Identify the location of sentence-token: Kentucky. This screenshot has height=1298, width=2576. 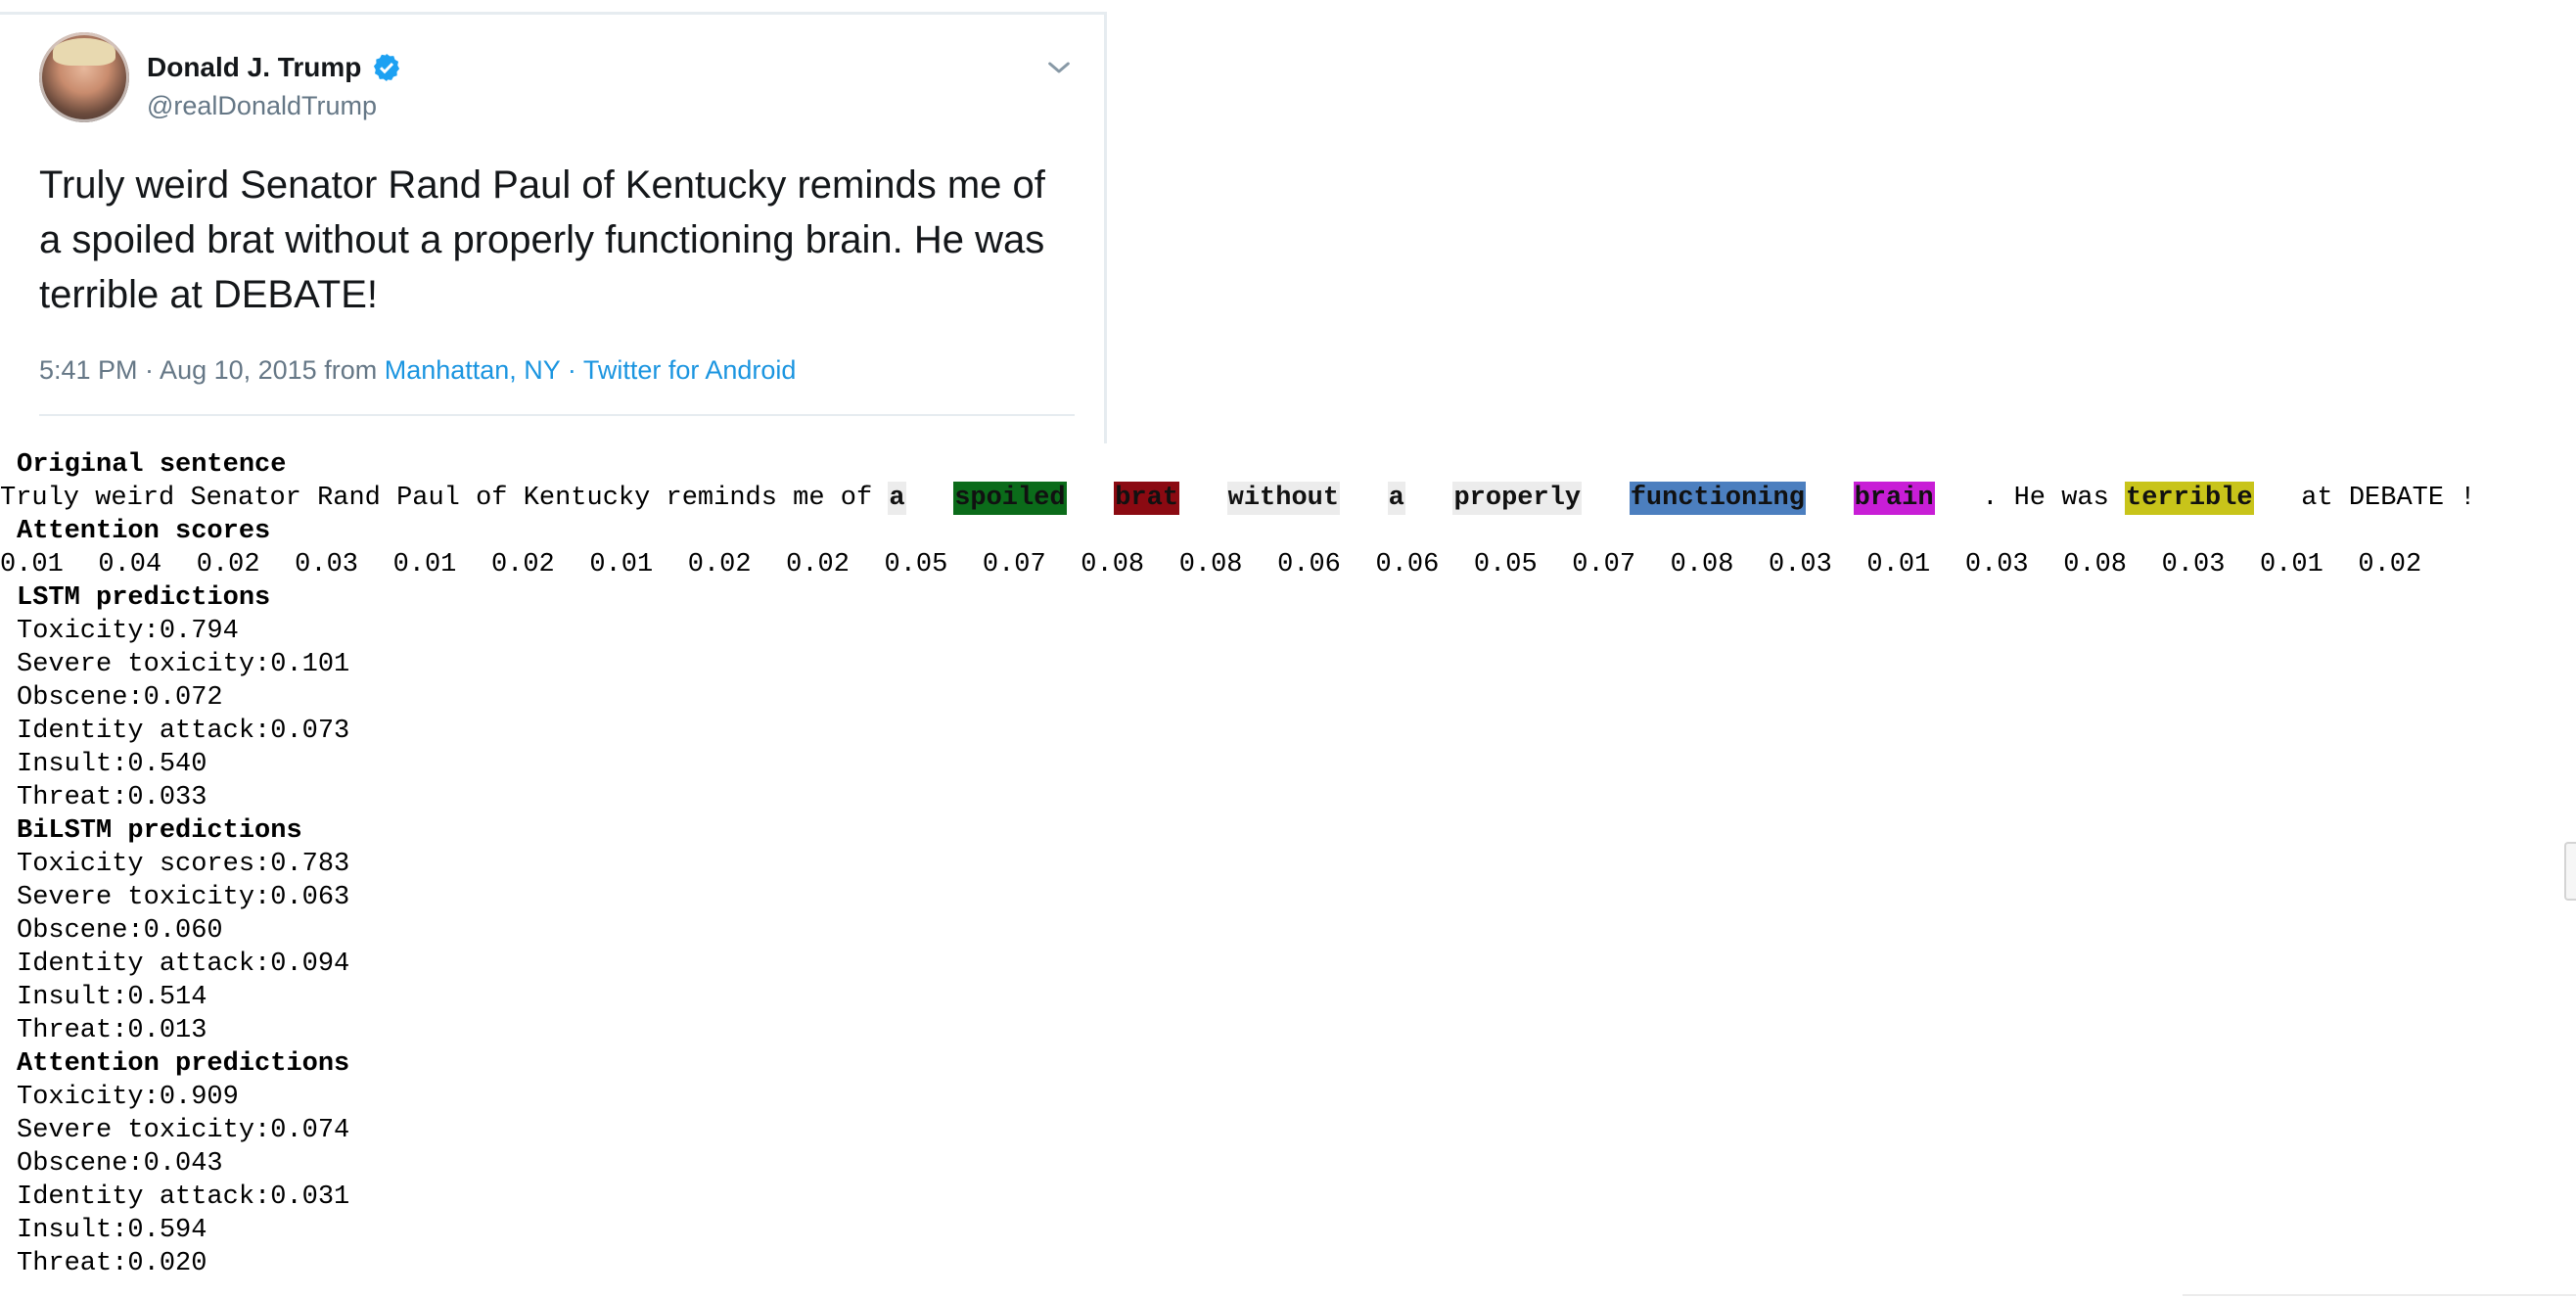
(587, 498).